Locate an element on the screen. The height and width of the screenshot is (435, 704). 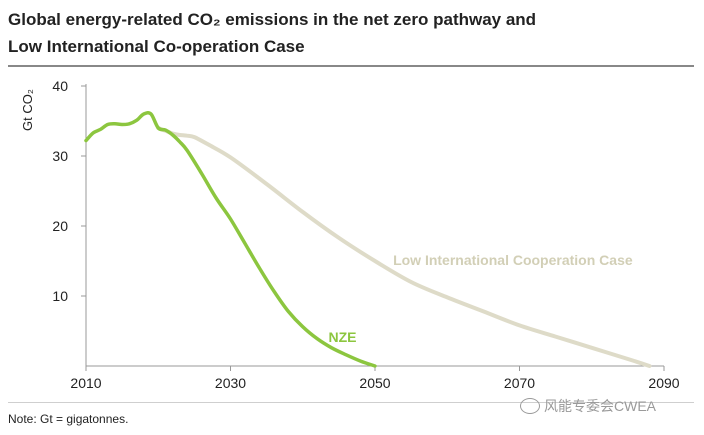
x-tick-label: 2030 is located at coordinates (230, 383).